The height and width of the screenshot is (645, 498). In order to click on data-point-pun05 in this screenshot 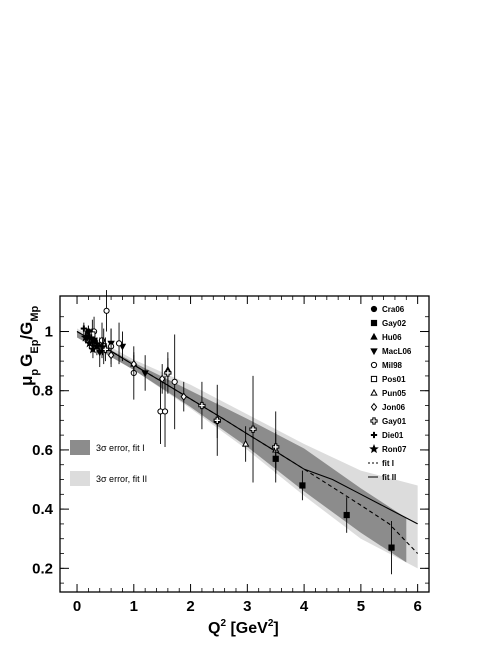, I will do `click(245, 444)`.